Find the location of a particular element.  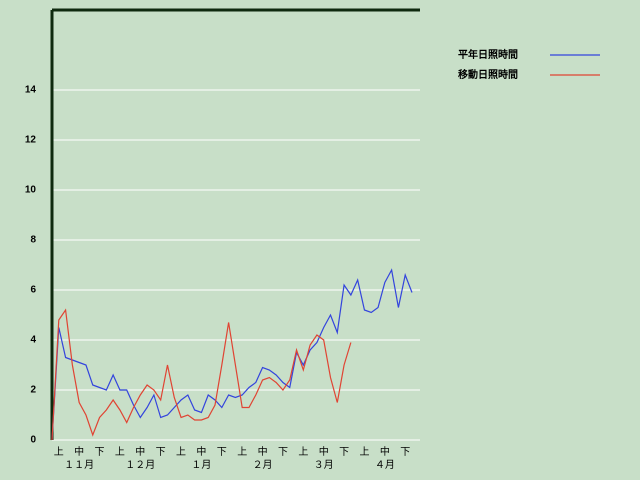

month-label: ２月 is located at coordinates (263, 465).